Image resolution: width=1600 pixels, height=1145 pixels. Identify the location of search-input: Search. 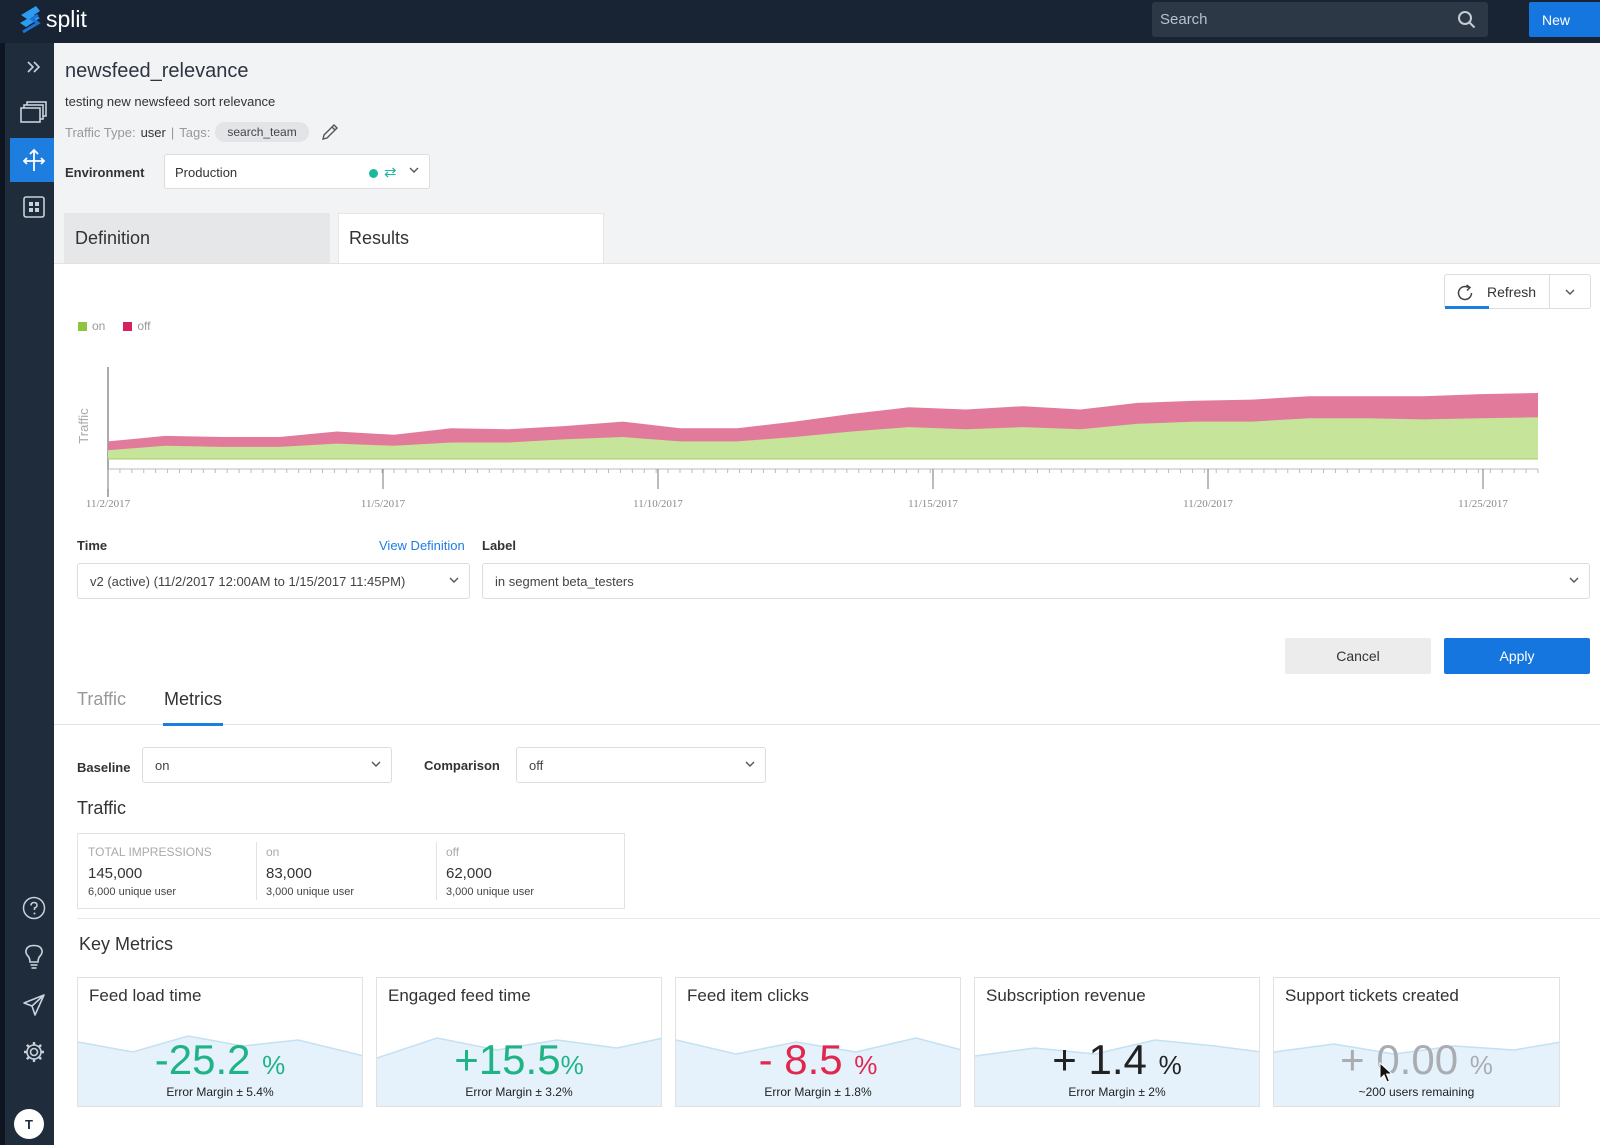
(1320, 19).